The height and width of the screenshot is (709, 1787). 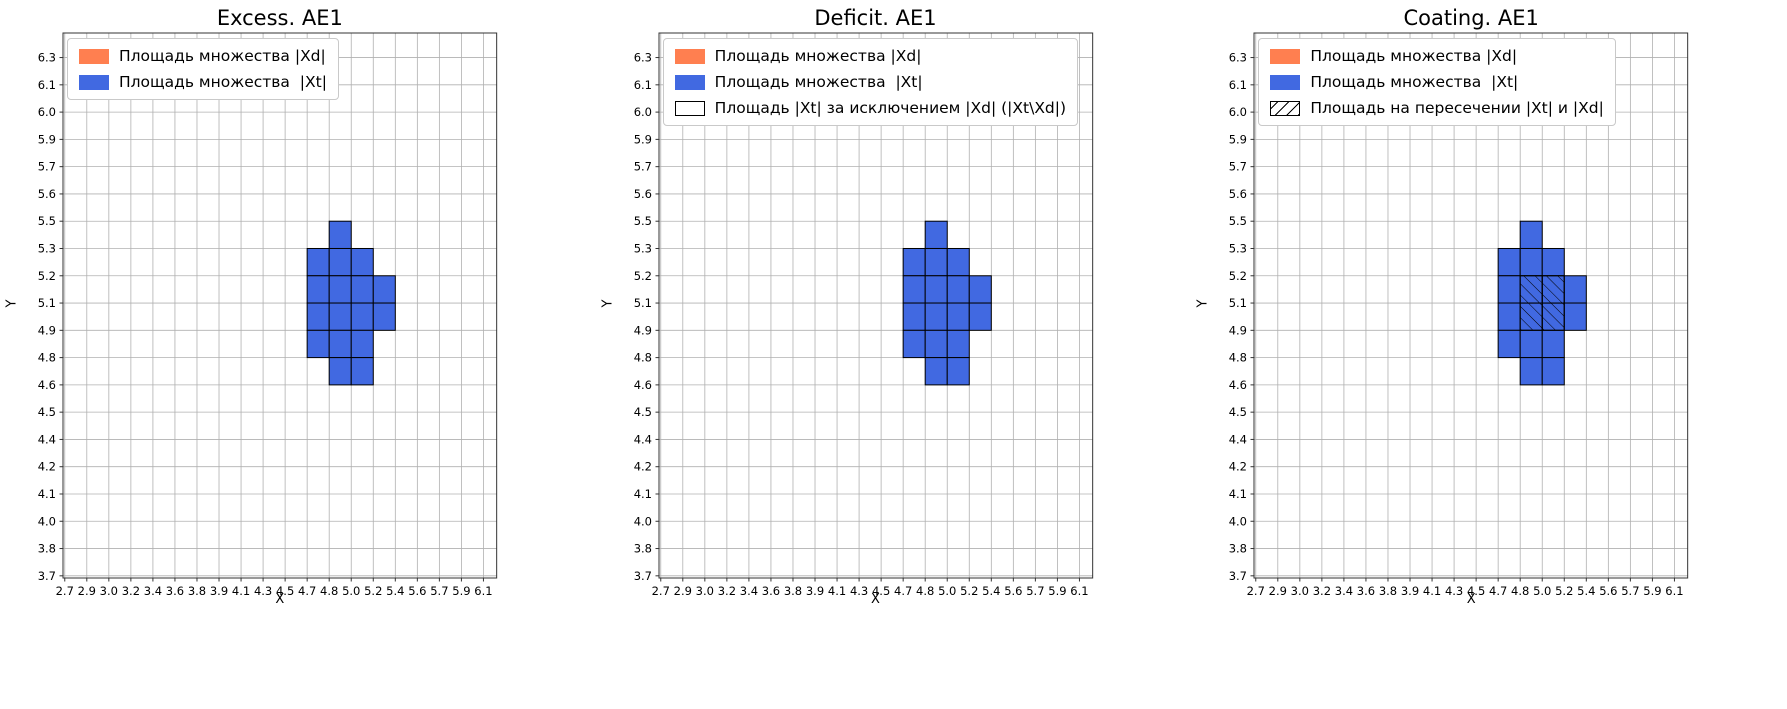 What do you see at coordinates (47, 85) in the screenshot?
I see `y-tick-label: 6.1` at bounding box center [47, 85].